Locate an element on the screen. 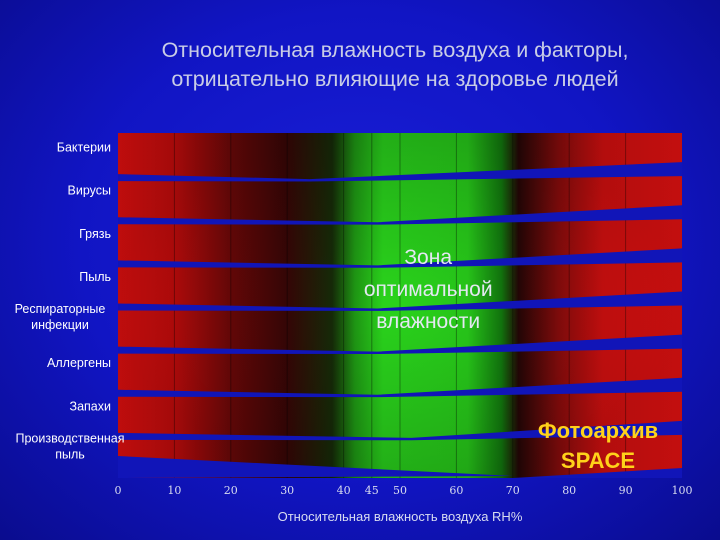 The height and width of the screenshot is (540, 720). watermark-text: Фотоархив is located at coordinates (598, 430).